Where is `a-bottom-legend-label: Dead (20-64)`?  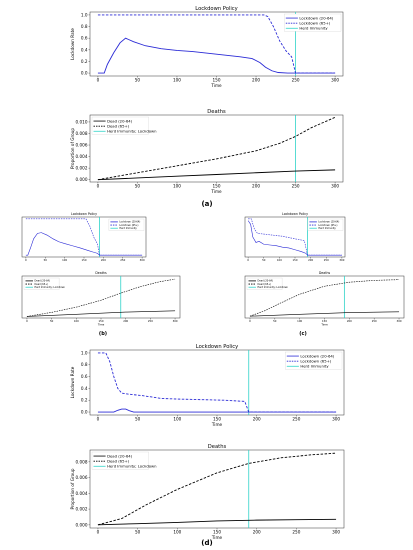 a-bottom-legend-label: Dead (20-64) is located at coordinates (120, 120).